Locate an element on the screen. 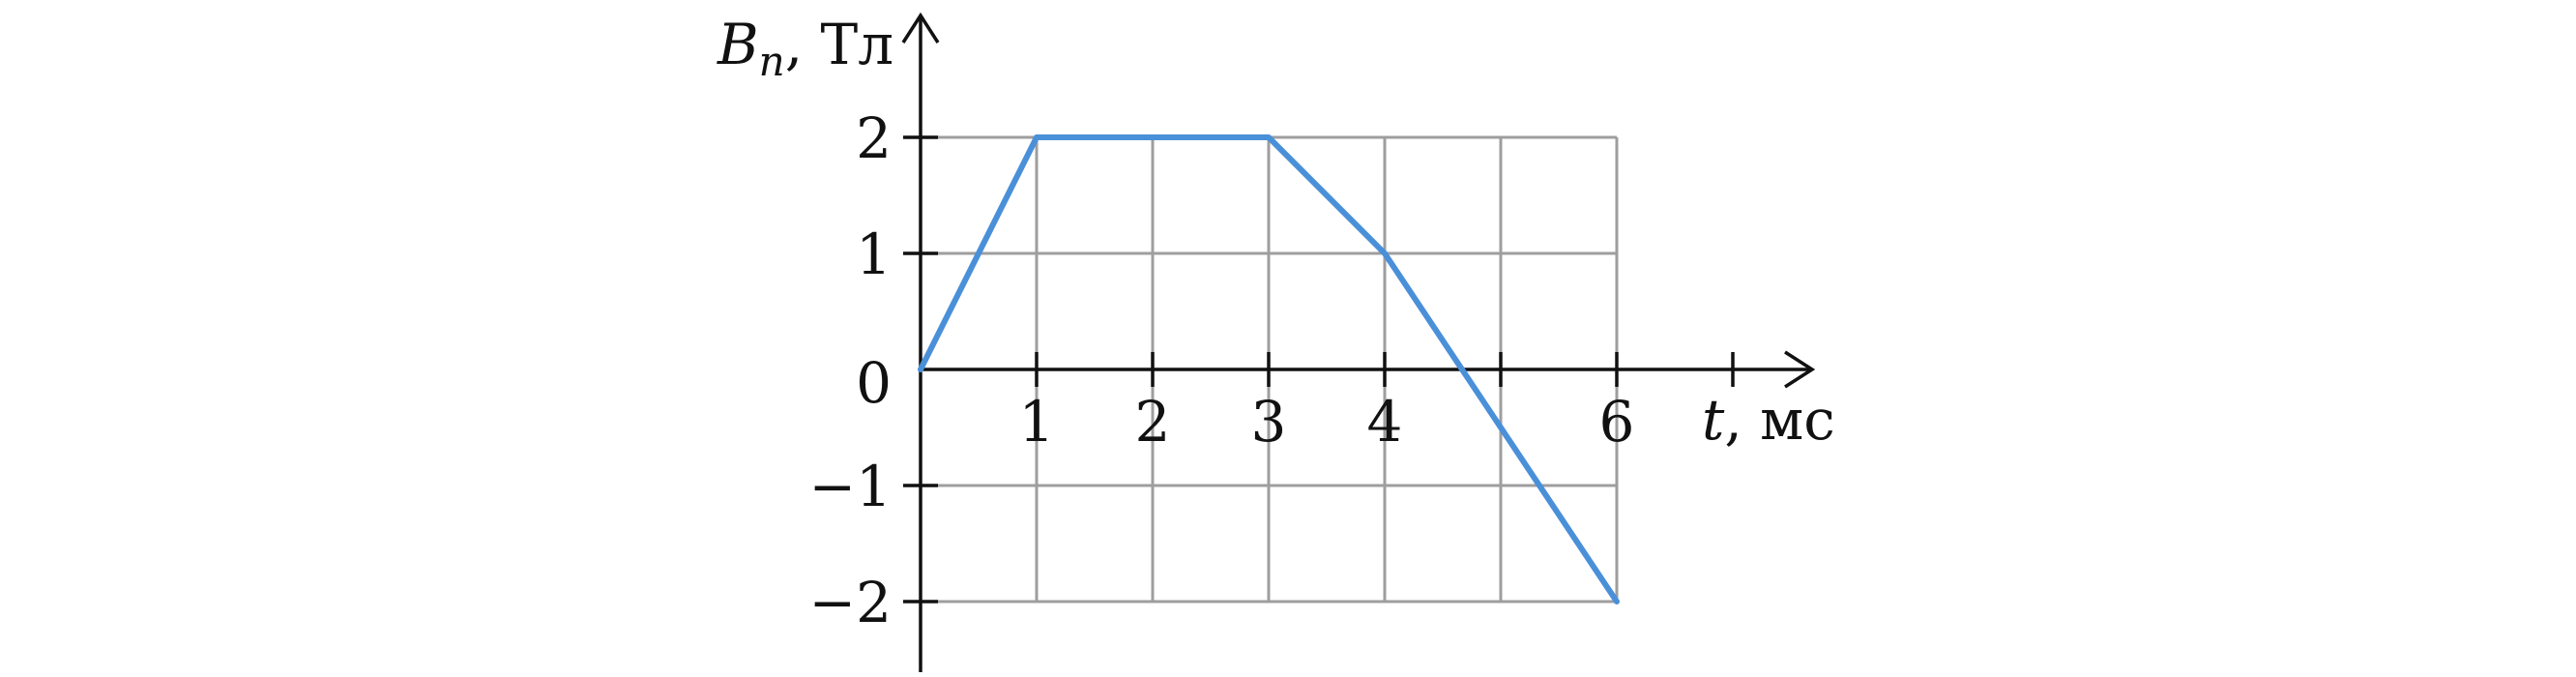 The image size is (2576, 677). x-tick-label: 3 is located at coordinates (1269, 422).